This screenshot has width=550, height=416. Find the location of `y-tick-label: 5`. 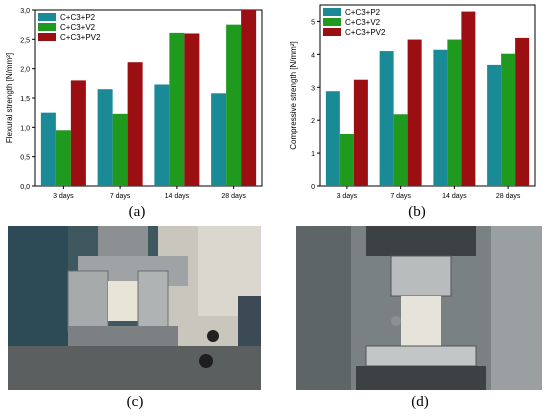

y-tick-label: 5 is located at coordinates (313, 22).